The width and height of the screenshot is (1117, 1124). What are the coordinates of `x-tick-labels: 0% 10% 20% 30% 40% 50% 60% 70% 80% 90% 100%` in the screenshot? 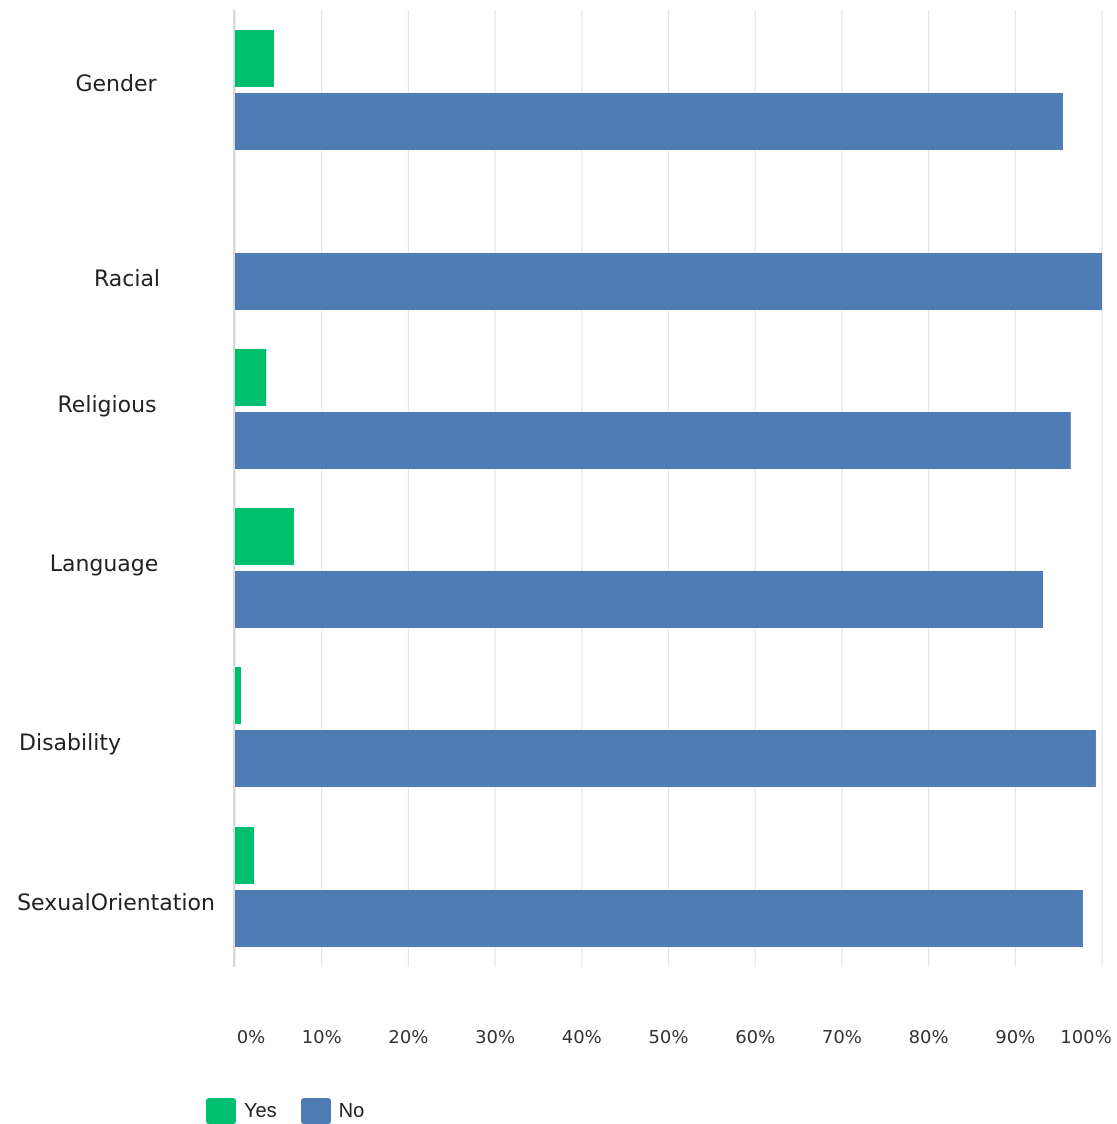 It's located at (674, 1037).